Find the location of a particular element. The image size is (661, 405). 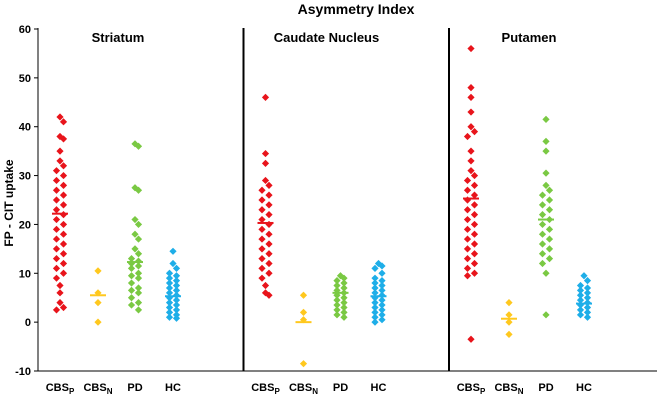

y-tick-label: 40 is located at coordinates (25, 128).